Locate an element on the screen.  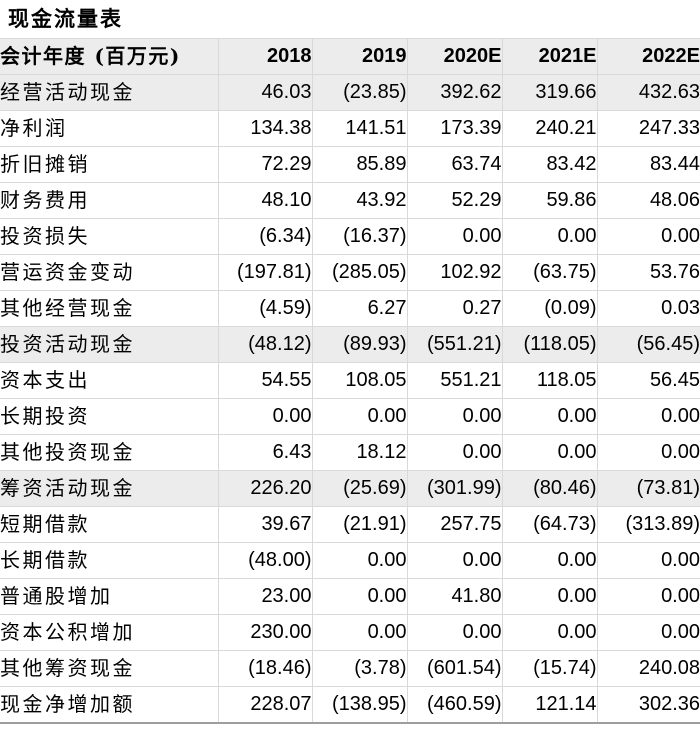
table-cell: 43.92 is located at coordinates (359, 200).